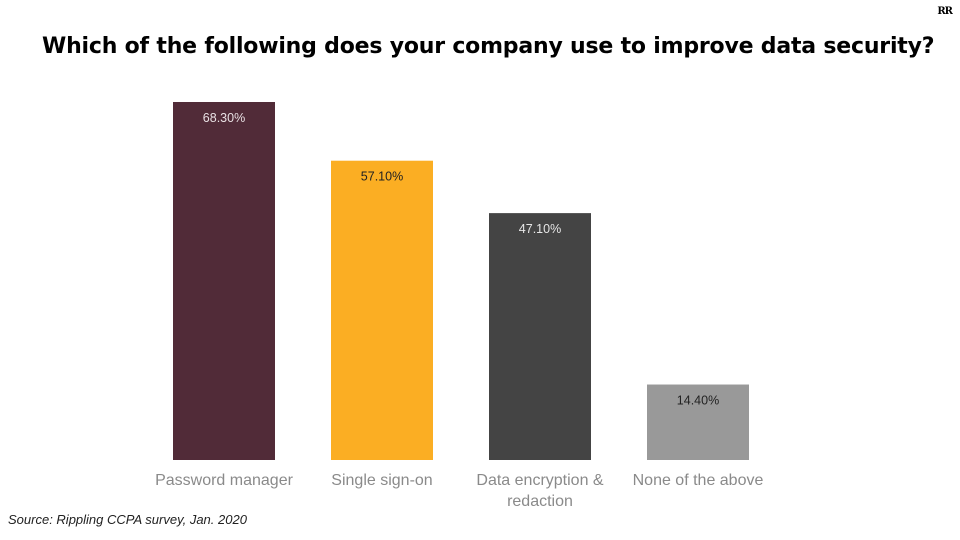 The width and height of the screenshot is (960, 540). Describe the element at coordinates (127, 519) in the screenshot. I see `source-note: Source: Rippling CCPA survey, Jan. 2020` at that location.